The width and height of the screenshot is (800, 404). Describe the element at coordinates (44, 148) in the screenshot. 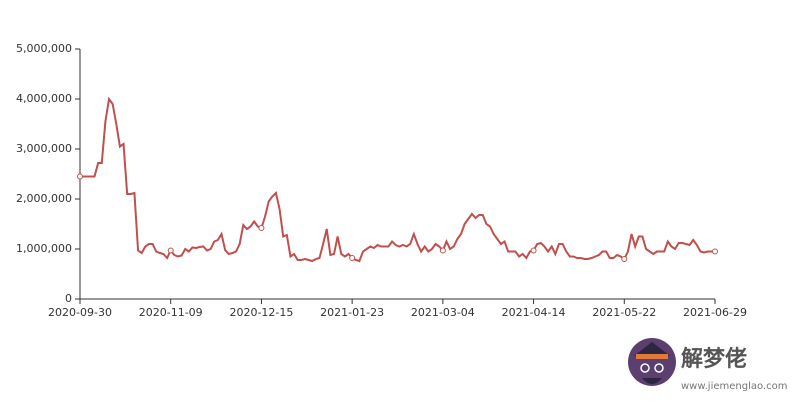

I see `y-tick-label: 3,000,000` at that location.